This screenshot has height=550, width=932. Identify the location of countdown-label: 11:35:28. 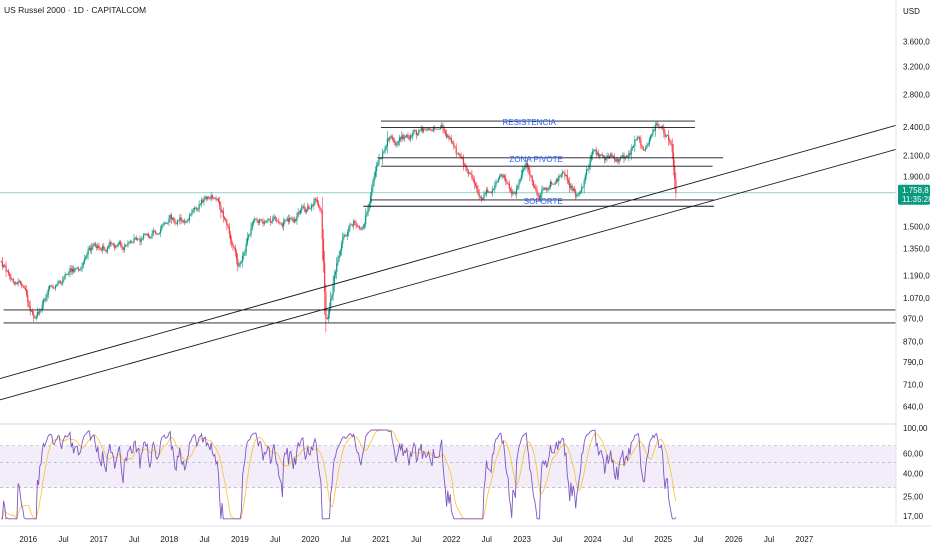
(917, 199).